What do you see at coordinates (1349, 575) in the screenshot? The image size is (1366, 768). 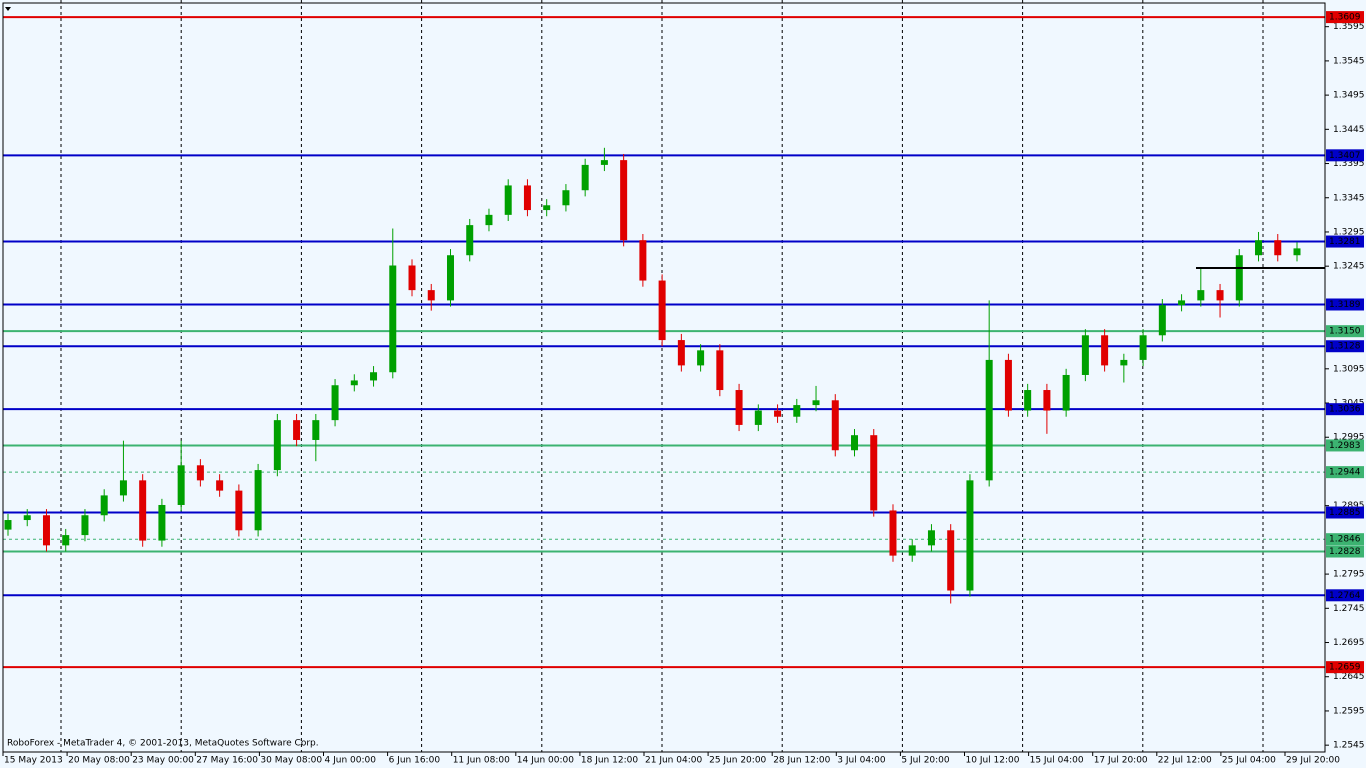 I see `y-tick-label: 1.2795` at bounding box center [1349, 575].